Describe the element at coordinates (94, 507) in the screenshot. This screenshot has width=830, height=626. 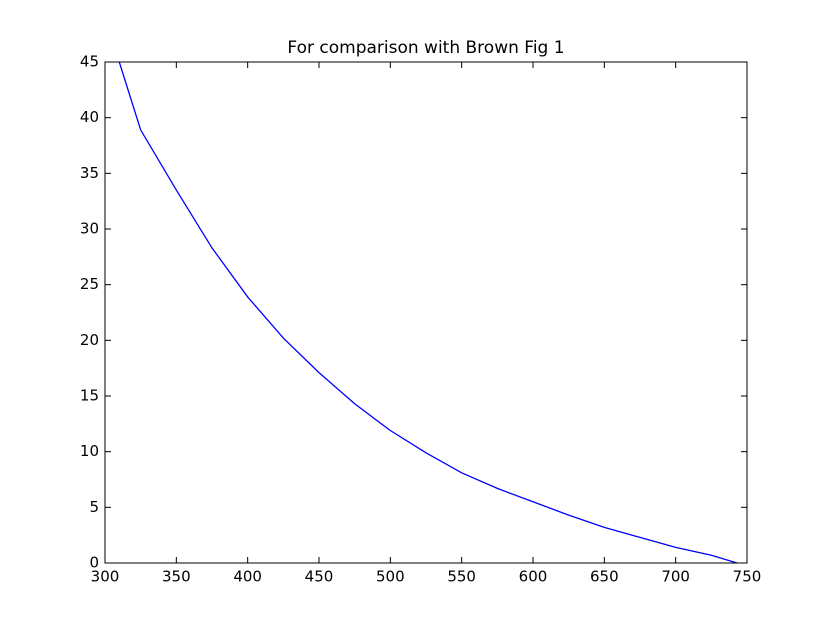
I see `y-tick-label: 5` at that location.